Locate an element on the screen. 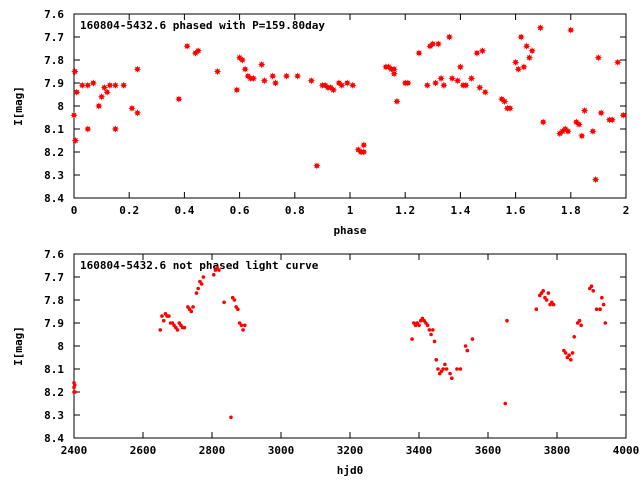  x-tick-label: 0.4 is located at coordinates (184, 210).